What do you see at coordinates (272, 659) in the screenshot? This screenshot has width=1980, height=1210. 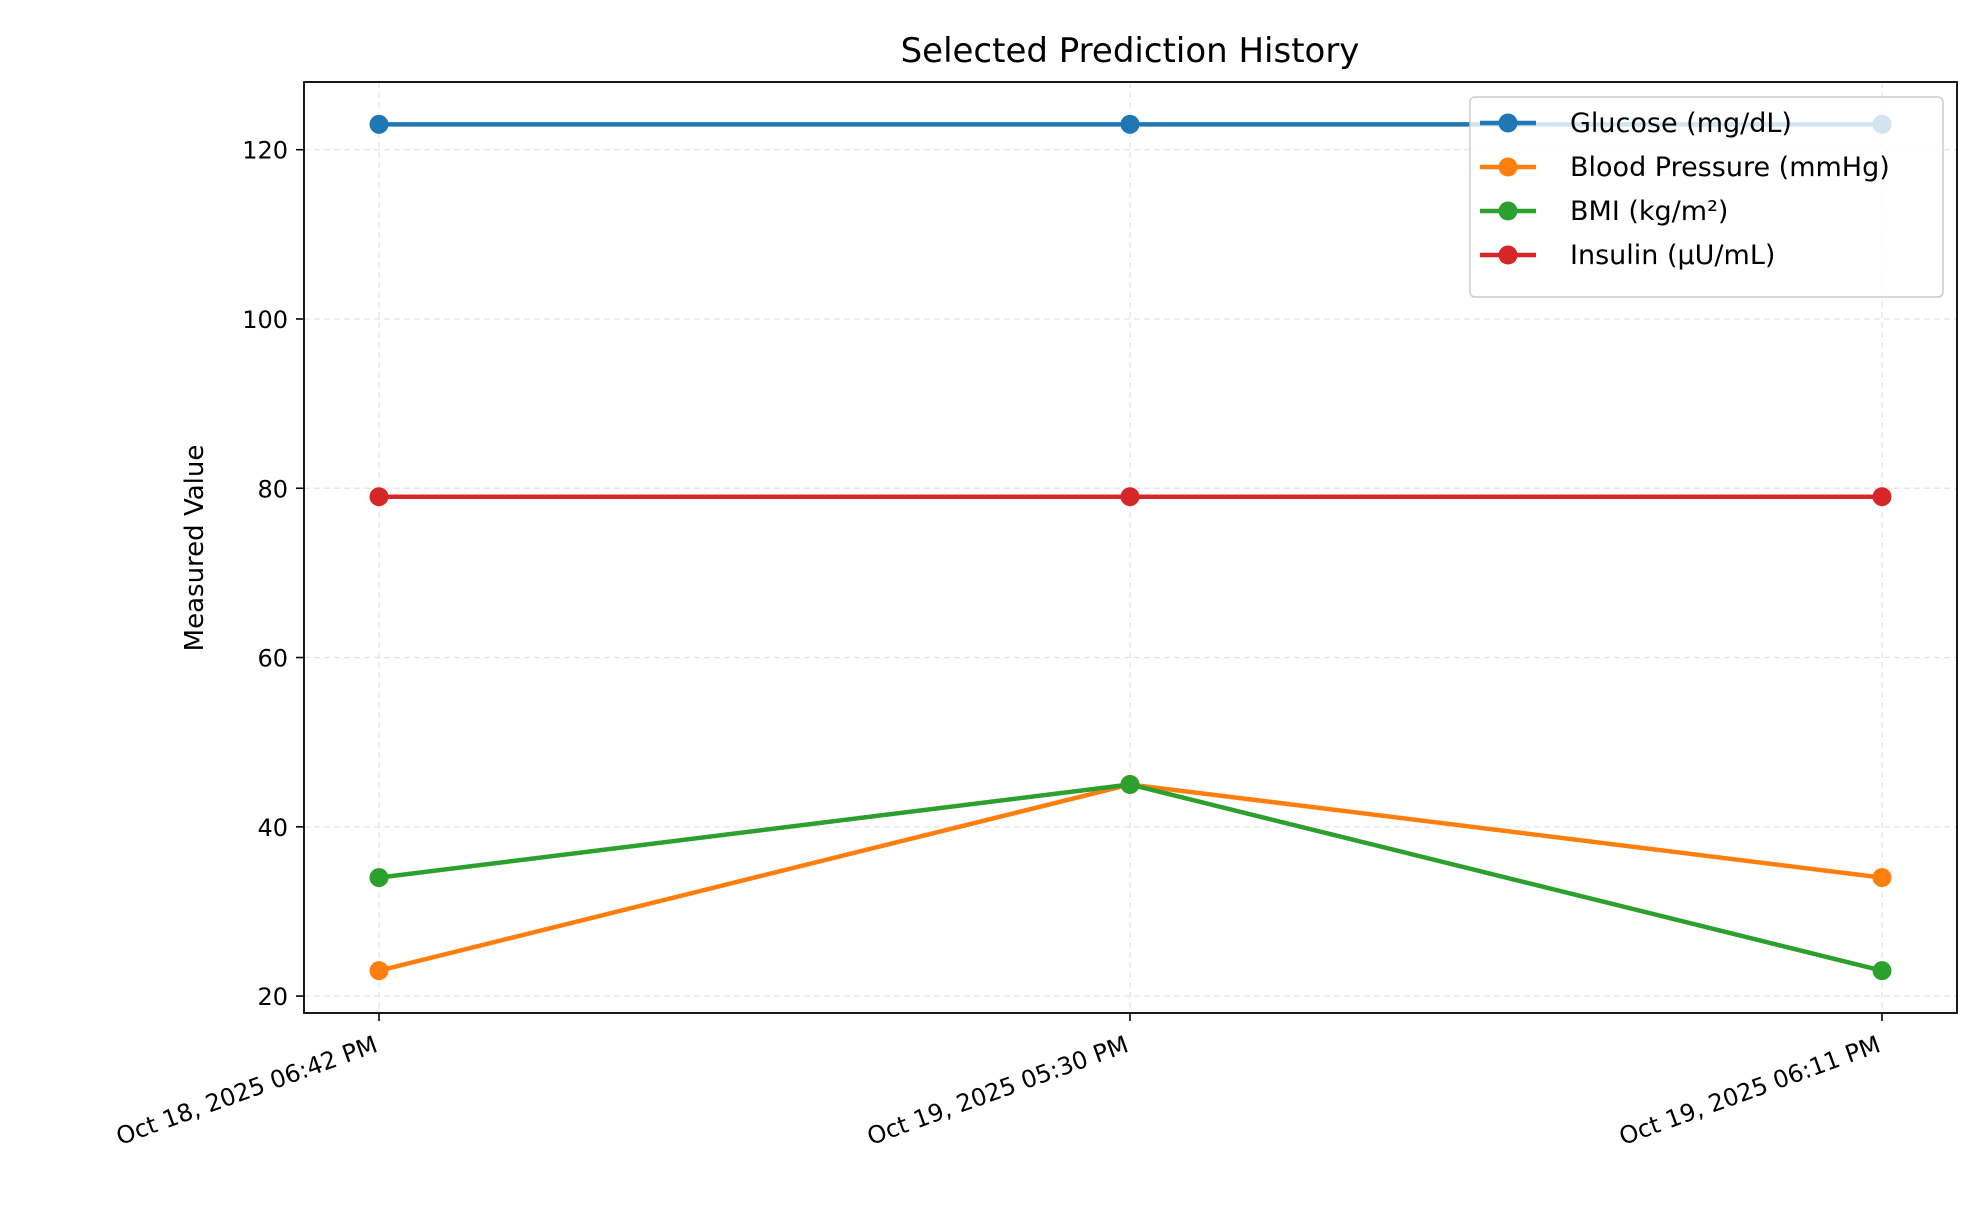 I see `y-tick-label: 60` at bounding box center [272, 659].